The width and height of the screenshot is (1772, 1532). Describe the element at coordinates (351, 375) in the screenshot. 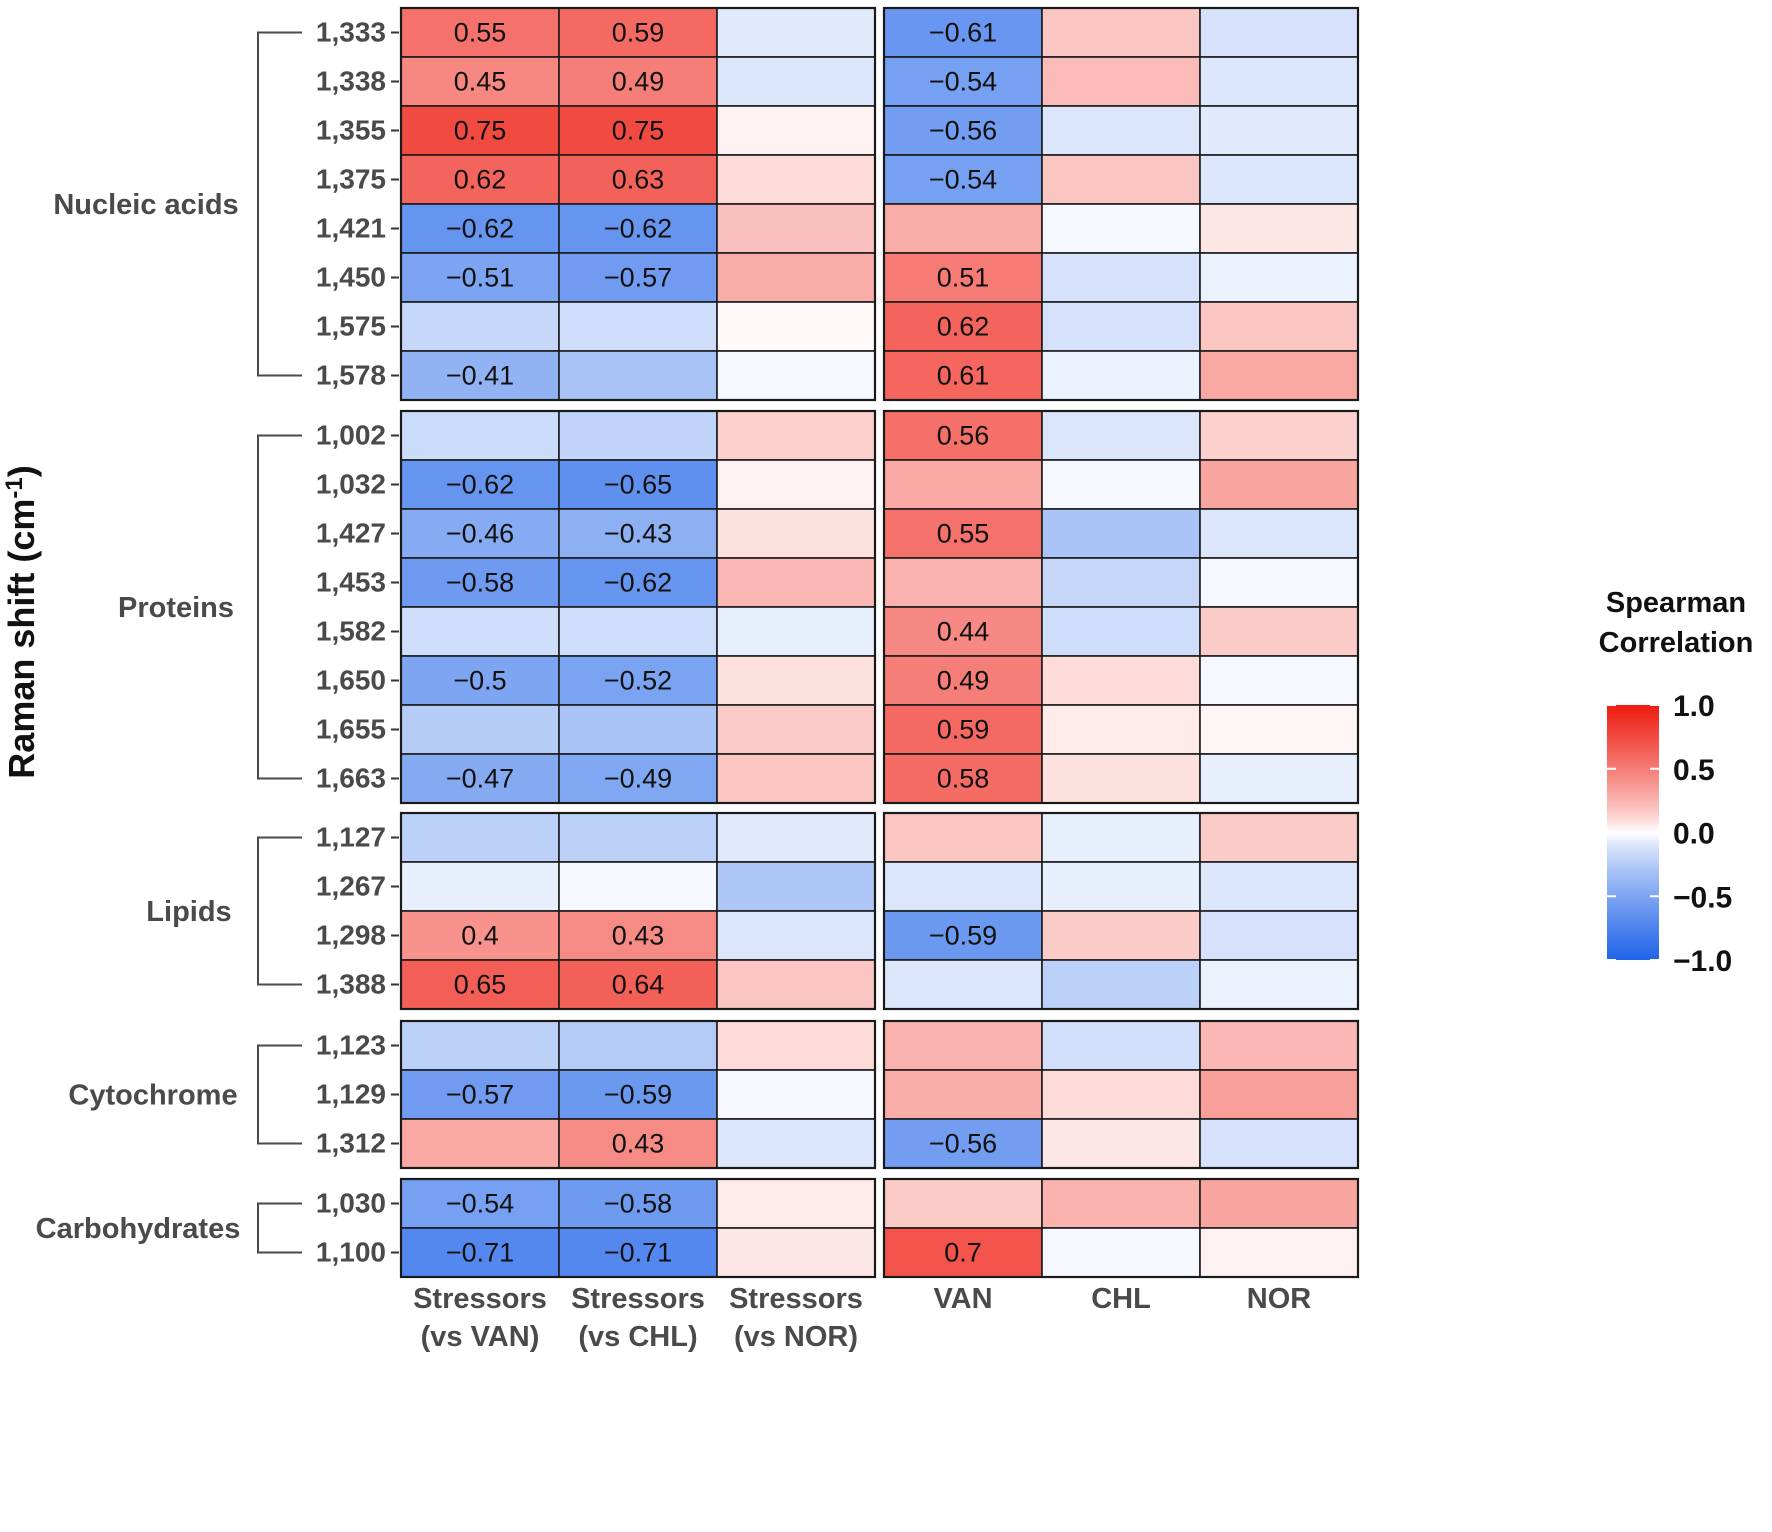

I see `row-label: 1,578` at that location.